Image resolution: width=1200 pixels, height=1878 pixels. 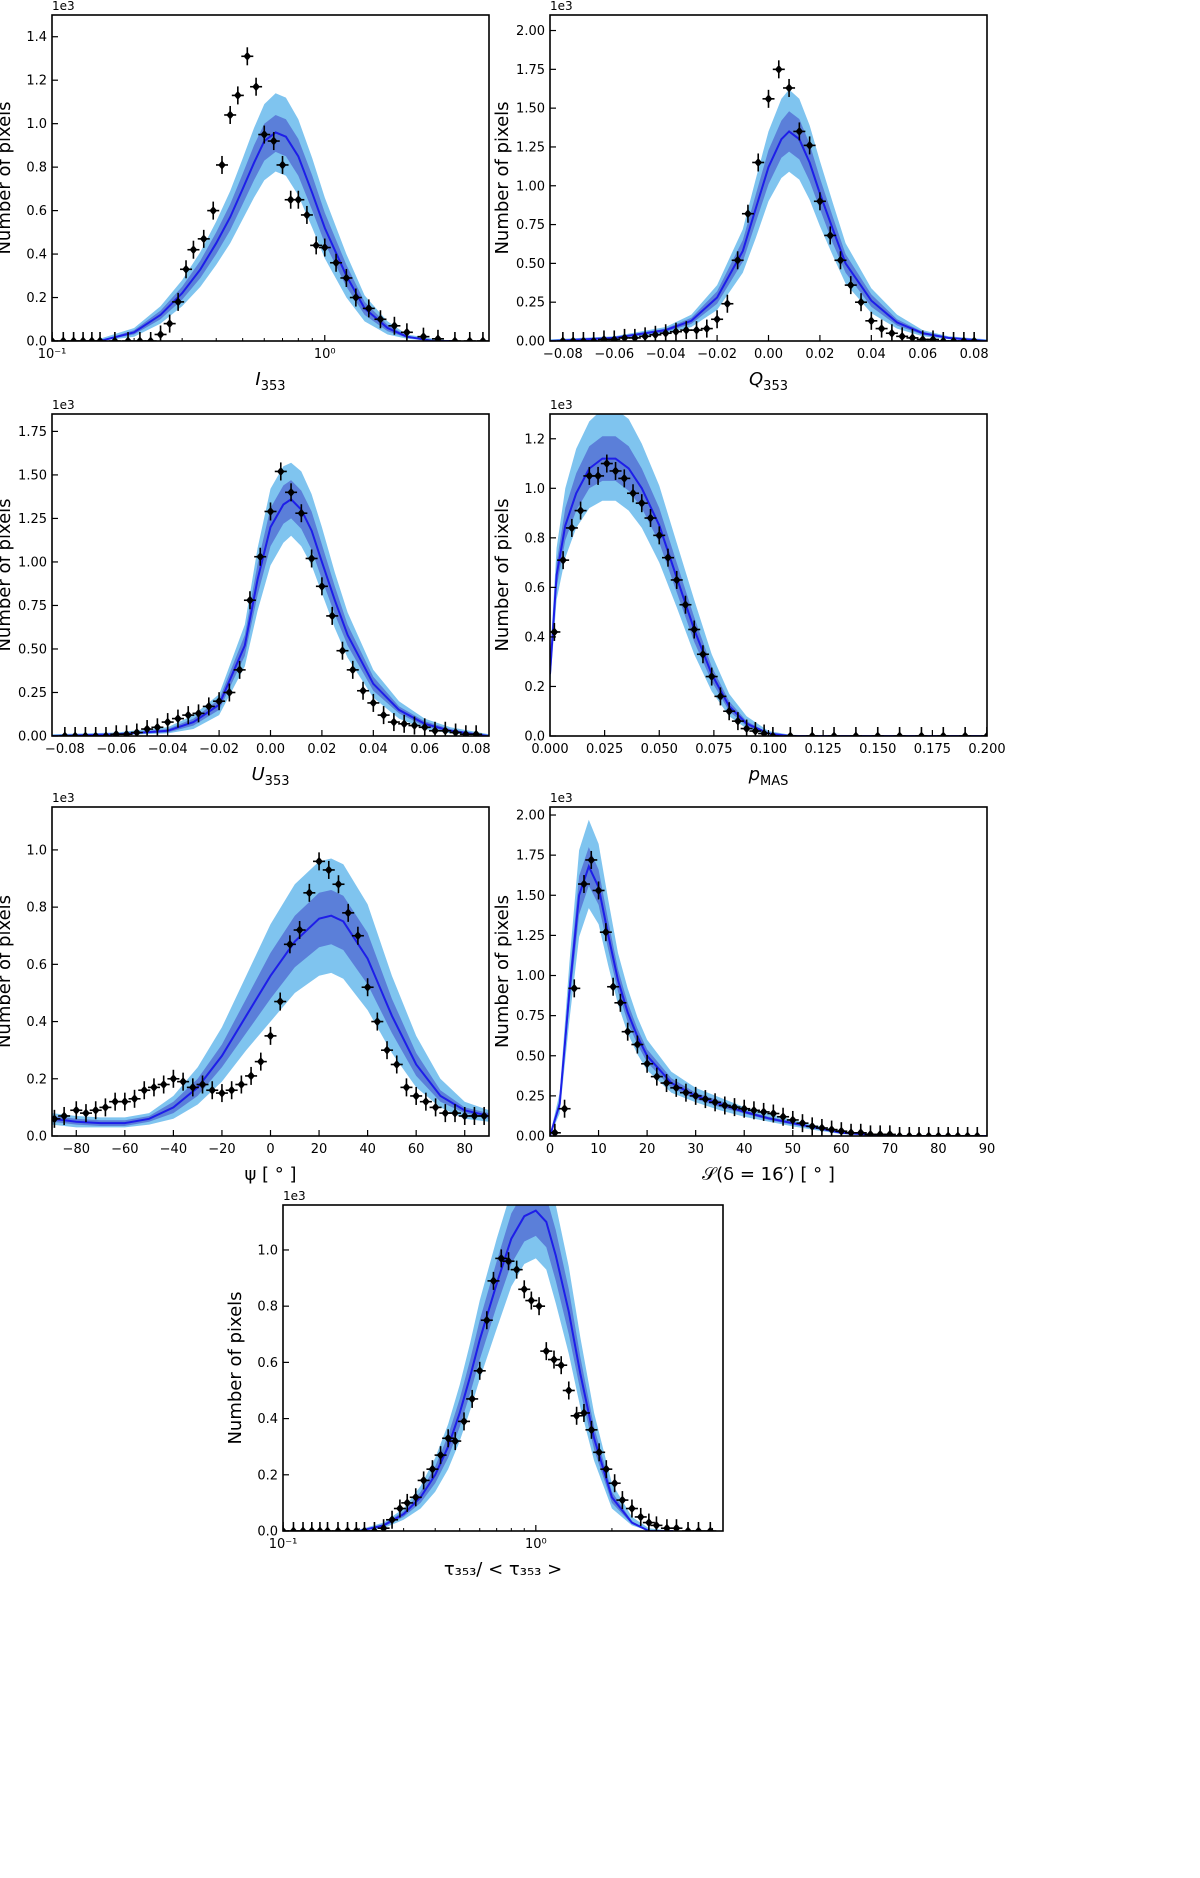 What do you see at coordinates (32, 519) in the screenshot?
I see `y-tick-label: 1.25` at bounding box center [32, 519].